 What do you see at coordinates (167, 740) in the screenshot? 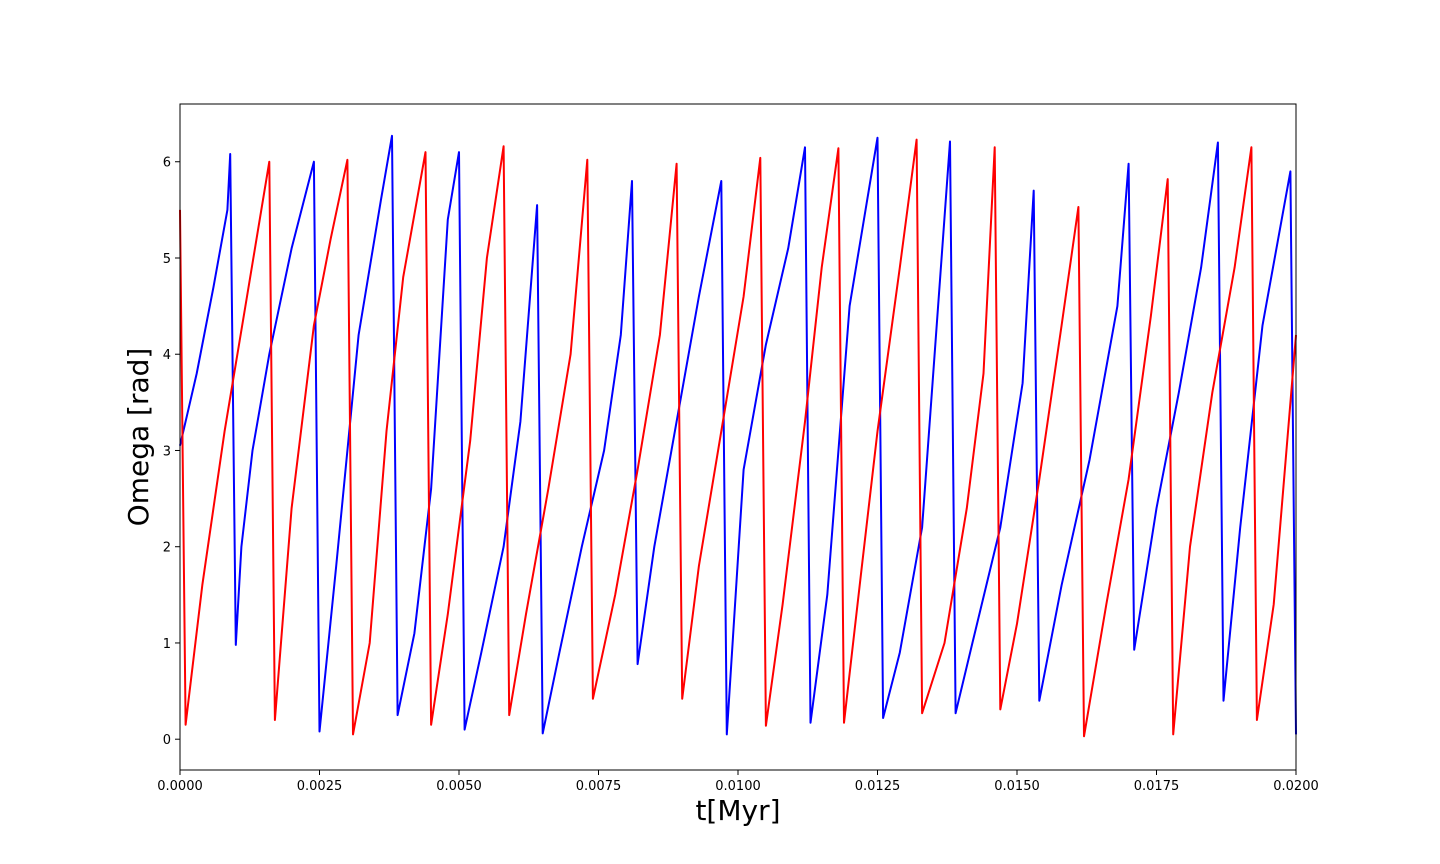
I see `y-tick-label: 0` at bounding box center [167, 740].